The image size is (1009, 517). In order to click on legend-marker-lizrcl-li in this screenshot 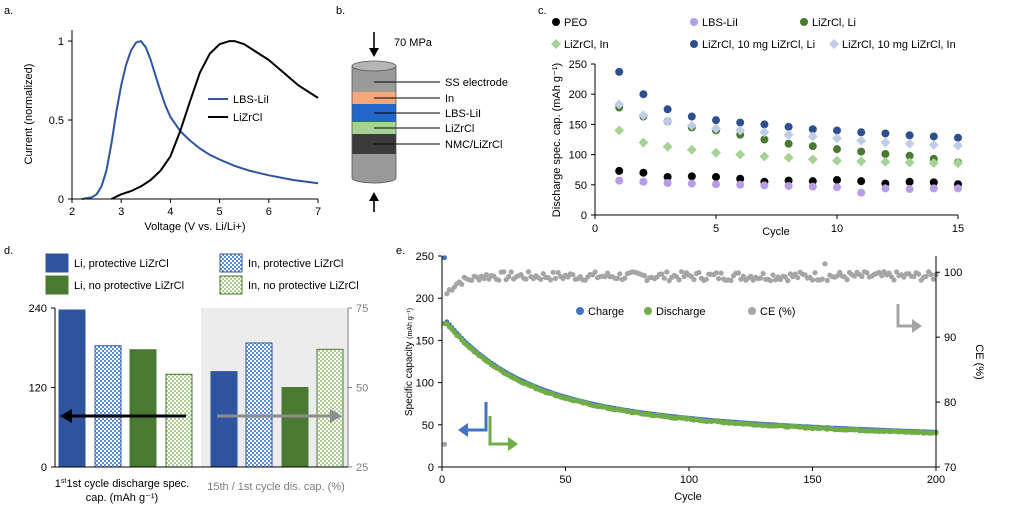, I will do `click(804, 22)`.